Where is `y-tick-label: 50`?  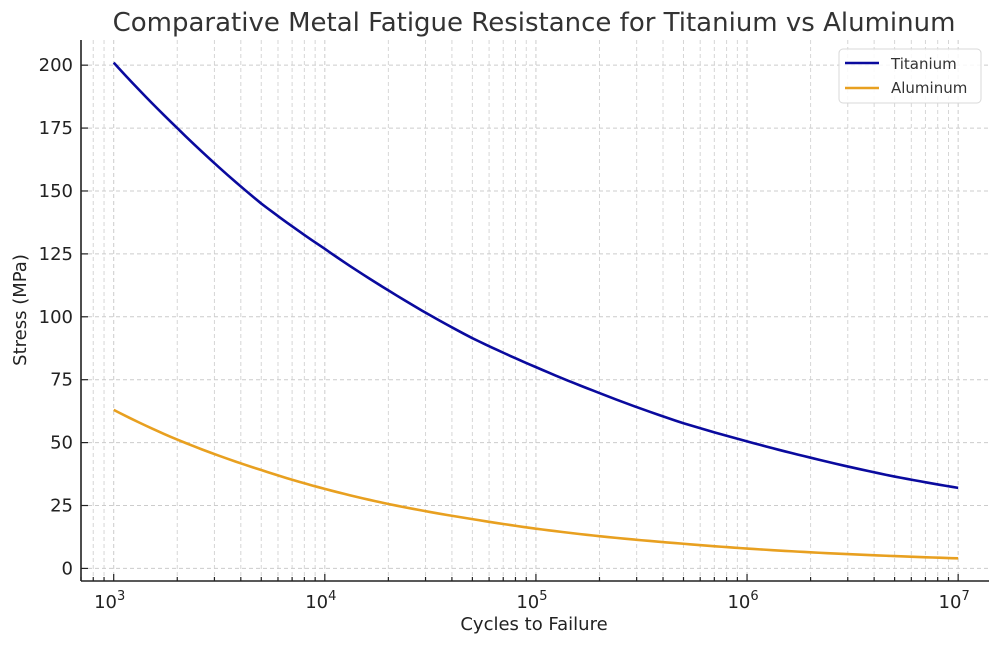 y-tick-label: 50 is located at coordinates (61, 443).